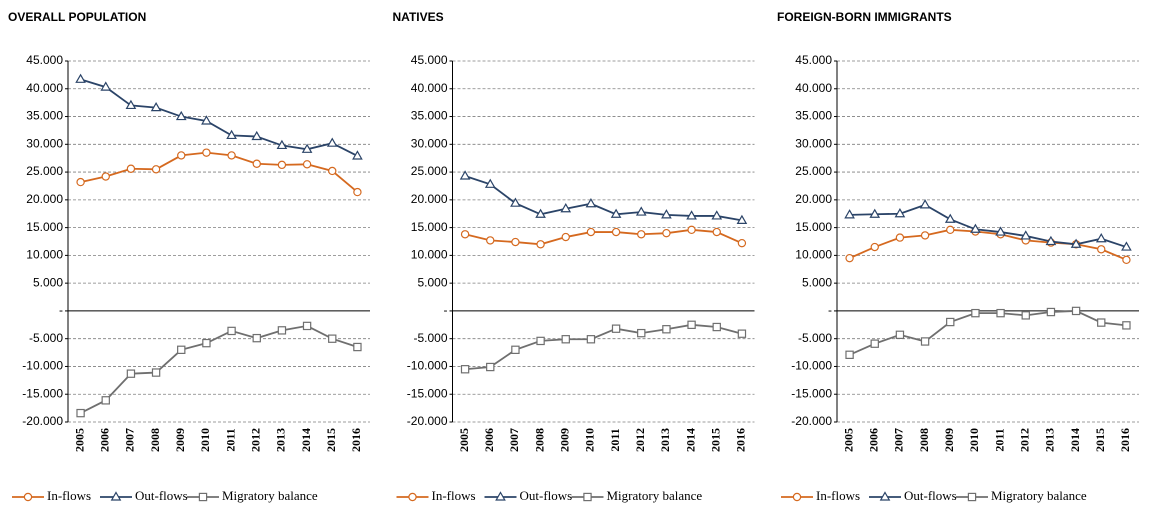 The width and height of the screenshot is (1153, 506). What do you see at coordinates (418, 17) in the screenshot?
I see `chart-title: NATIVES` at bounding box center [418, 17].